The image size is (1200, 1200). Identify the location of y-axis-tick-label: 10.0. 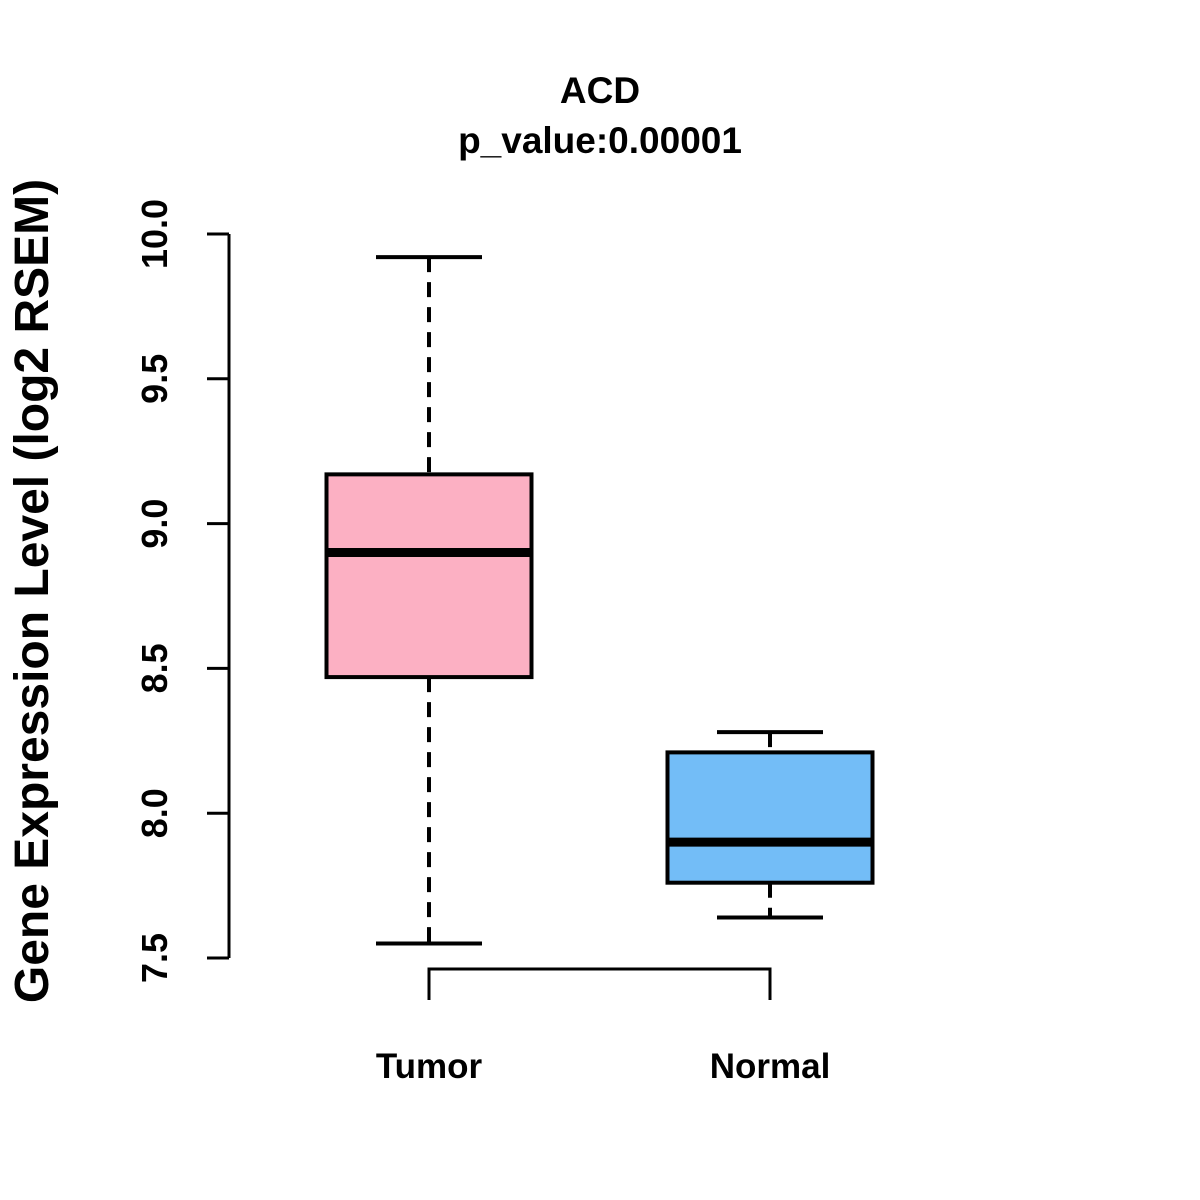
(154, 234).